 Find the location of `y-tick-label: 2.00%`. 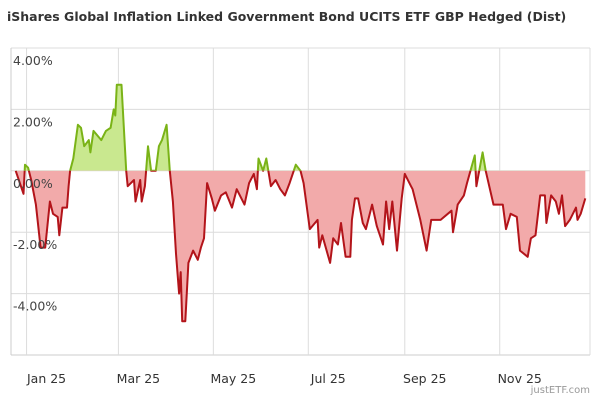

y-tick-label: 2.00% is located at coordinates (33, 121).